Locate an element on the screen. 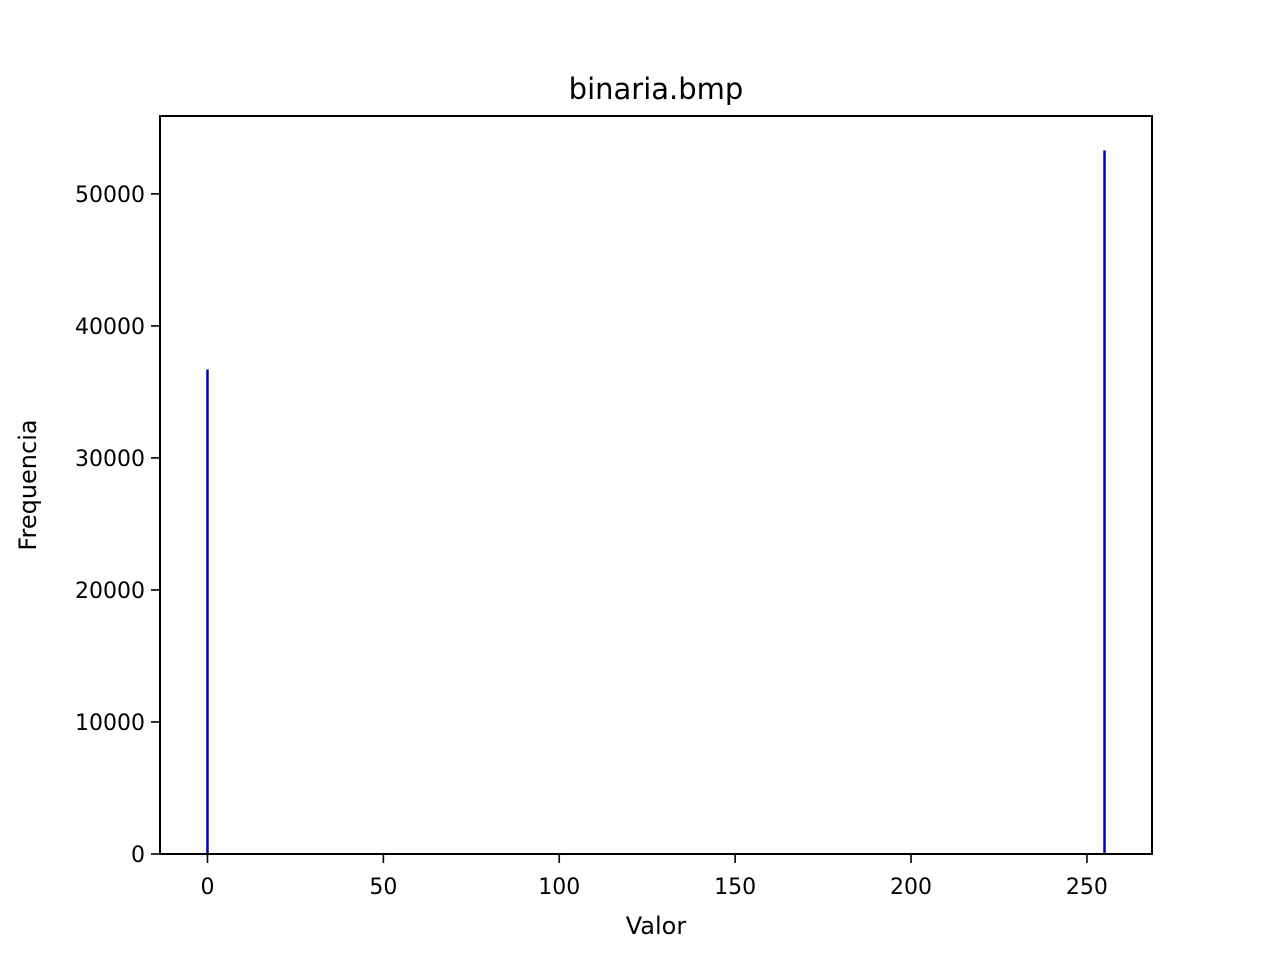 The height and width of the screenshot is (960, 1280). chart-title: binaria.bmp is located at coordinates (656, 89).